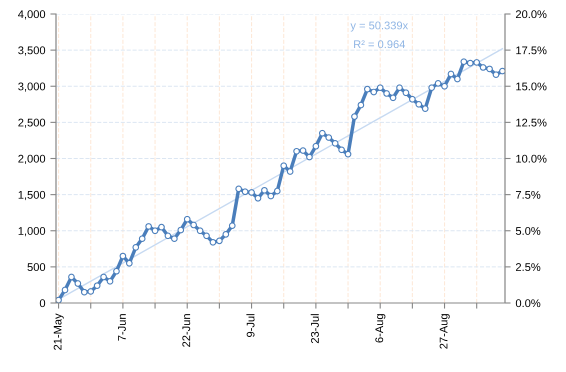 The width and height of the screenshot is (566, 372). I want to click on x-tick-label: 21-May, so click(59, 331).